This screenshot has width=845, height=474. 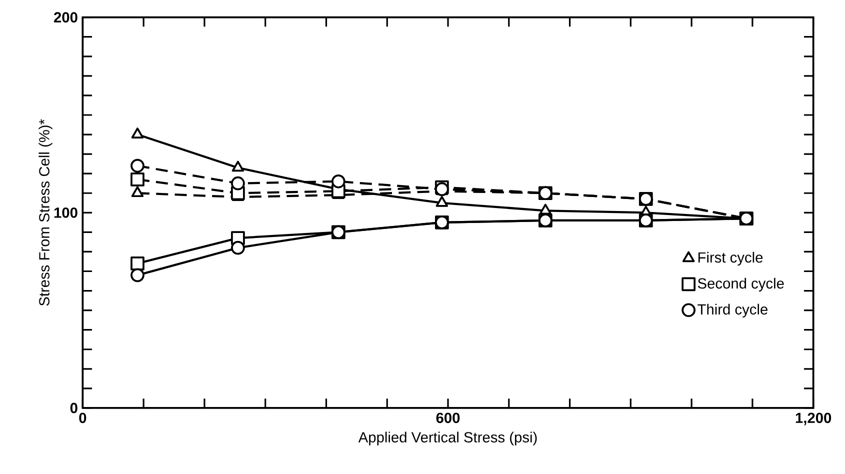 What do you see at coordinates (730, 259) in the screenshot?
I see `legend-label: First cycle` at bounding box center [730, 259].